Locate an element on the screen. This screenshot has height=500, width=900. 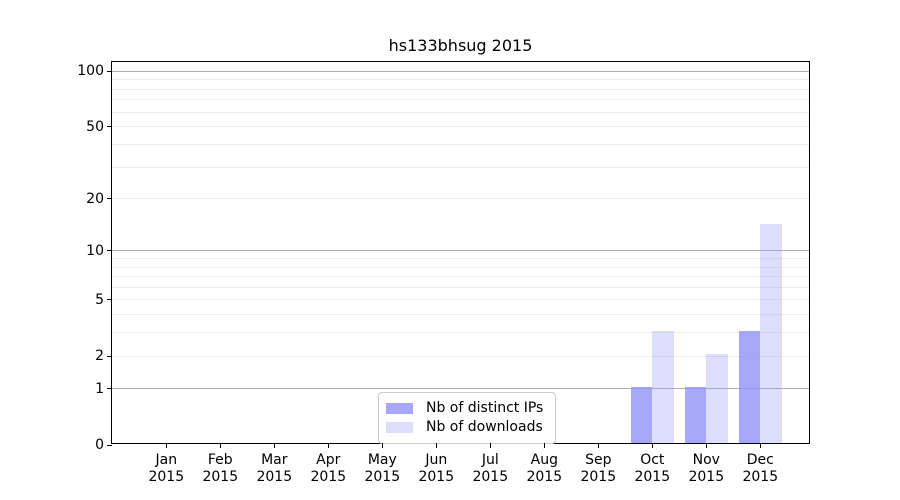
legend-label: Nb of distinct IPs is located at coordinates (485, 408).